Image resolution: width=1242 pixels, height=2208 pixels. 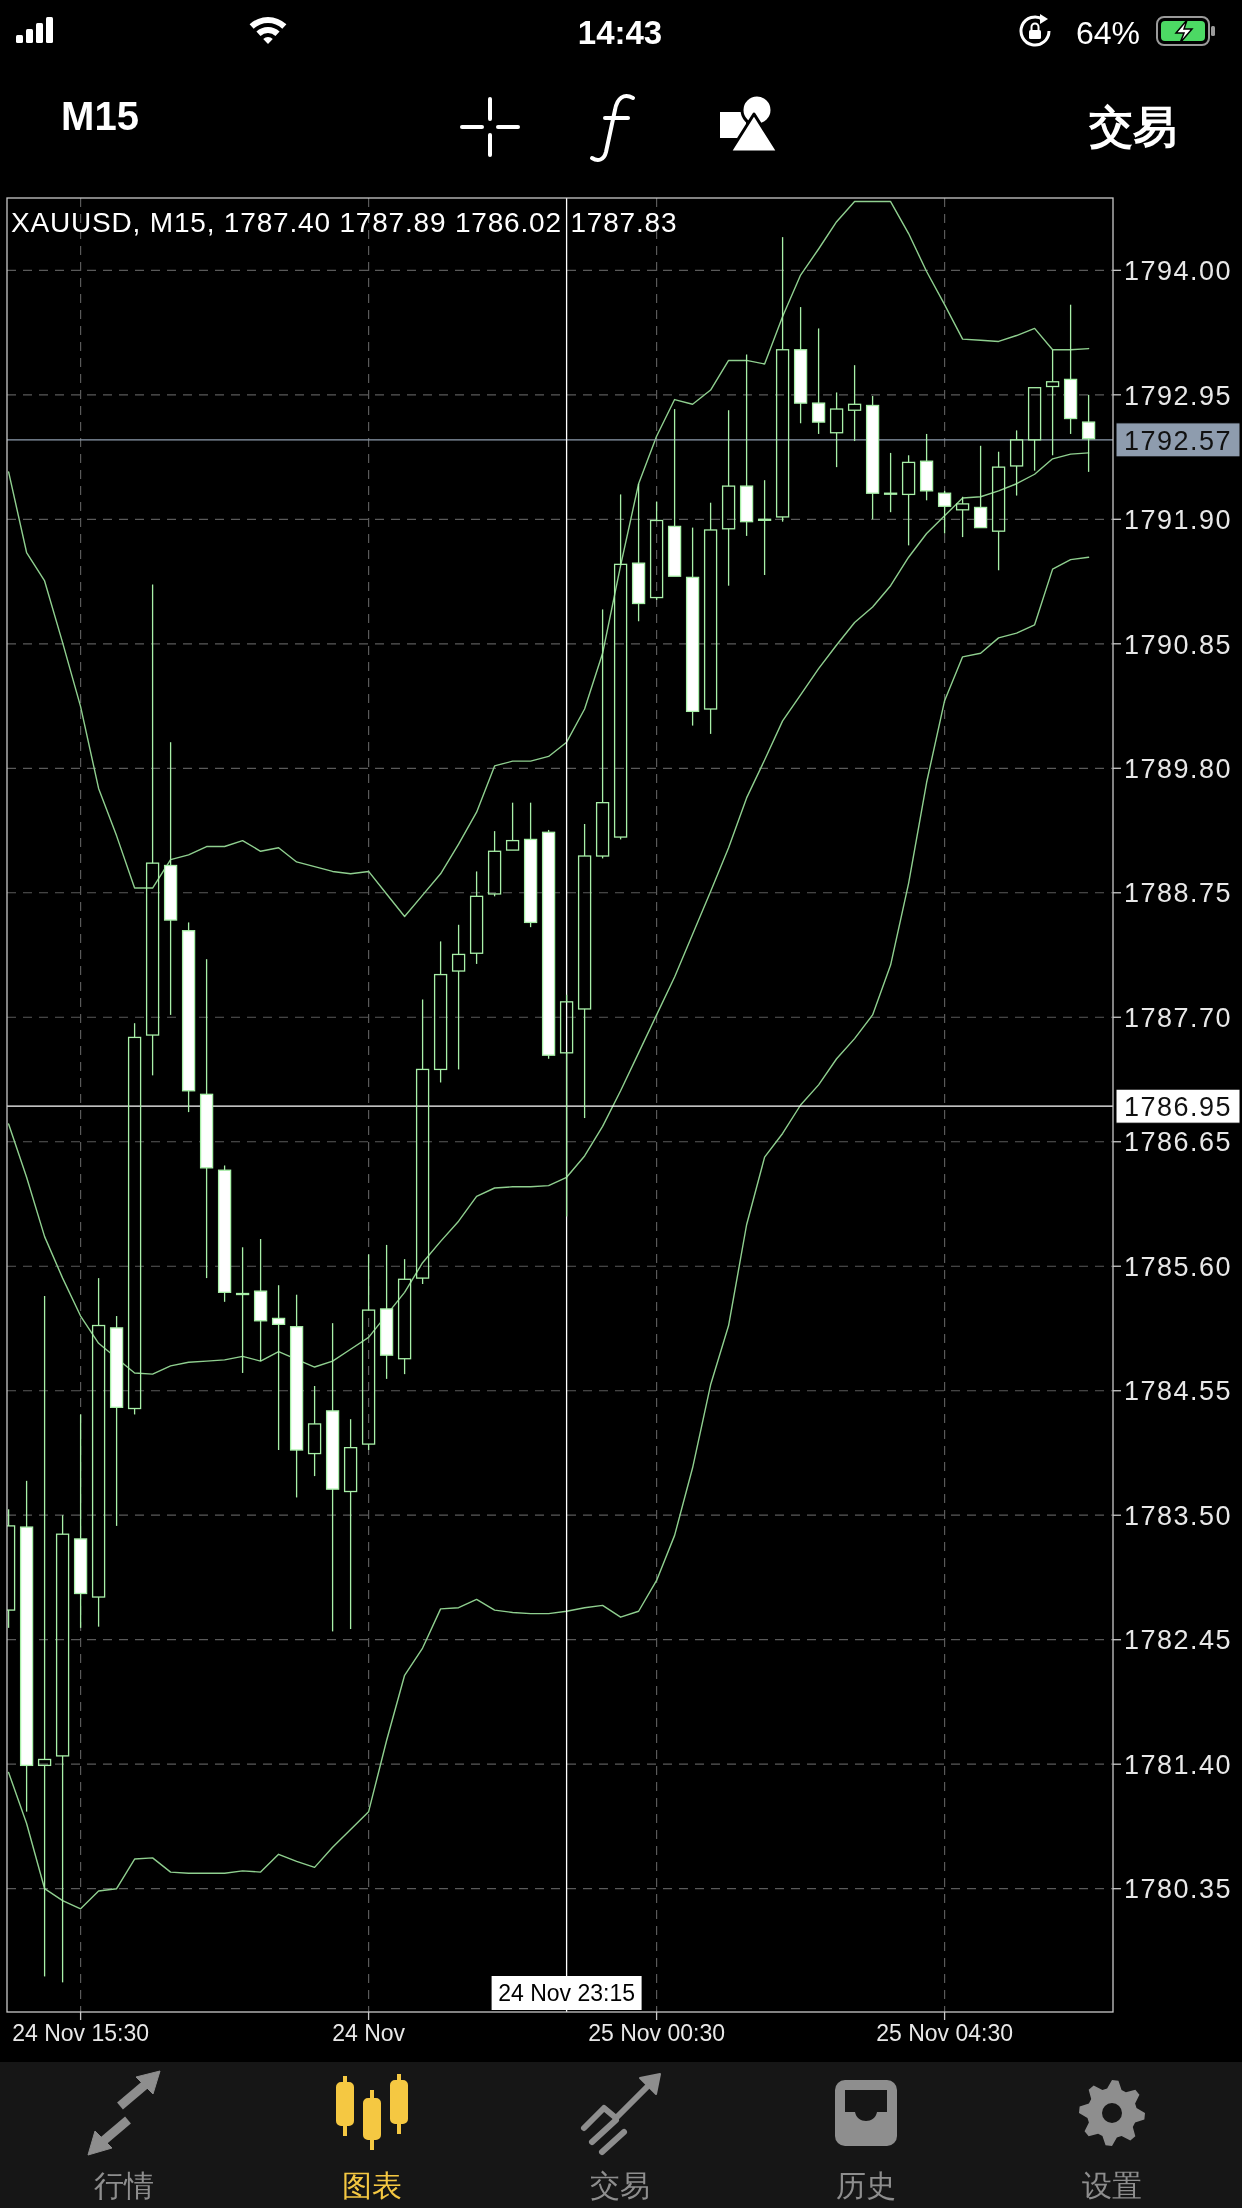 I want to click on y-tick-label: 1785.60, so click(x=1178, y=1266).